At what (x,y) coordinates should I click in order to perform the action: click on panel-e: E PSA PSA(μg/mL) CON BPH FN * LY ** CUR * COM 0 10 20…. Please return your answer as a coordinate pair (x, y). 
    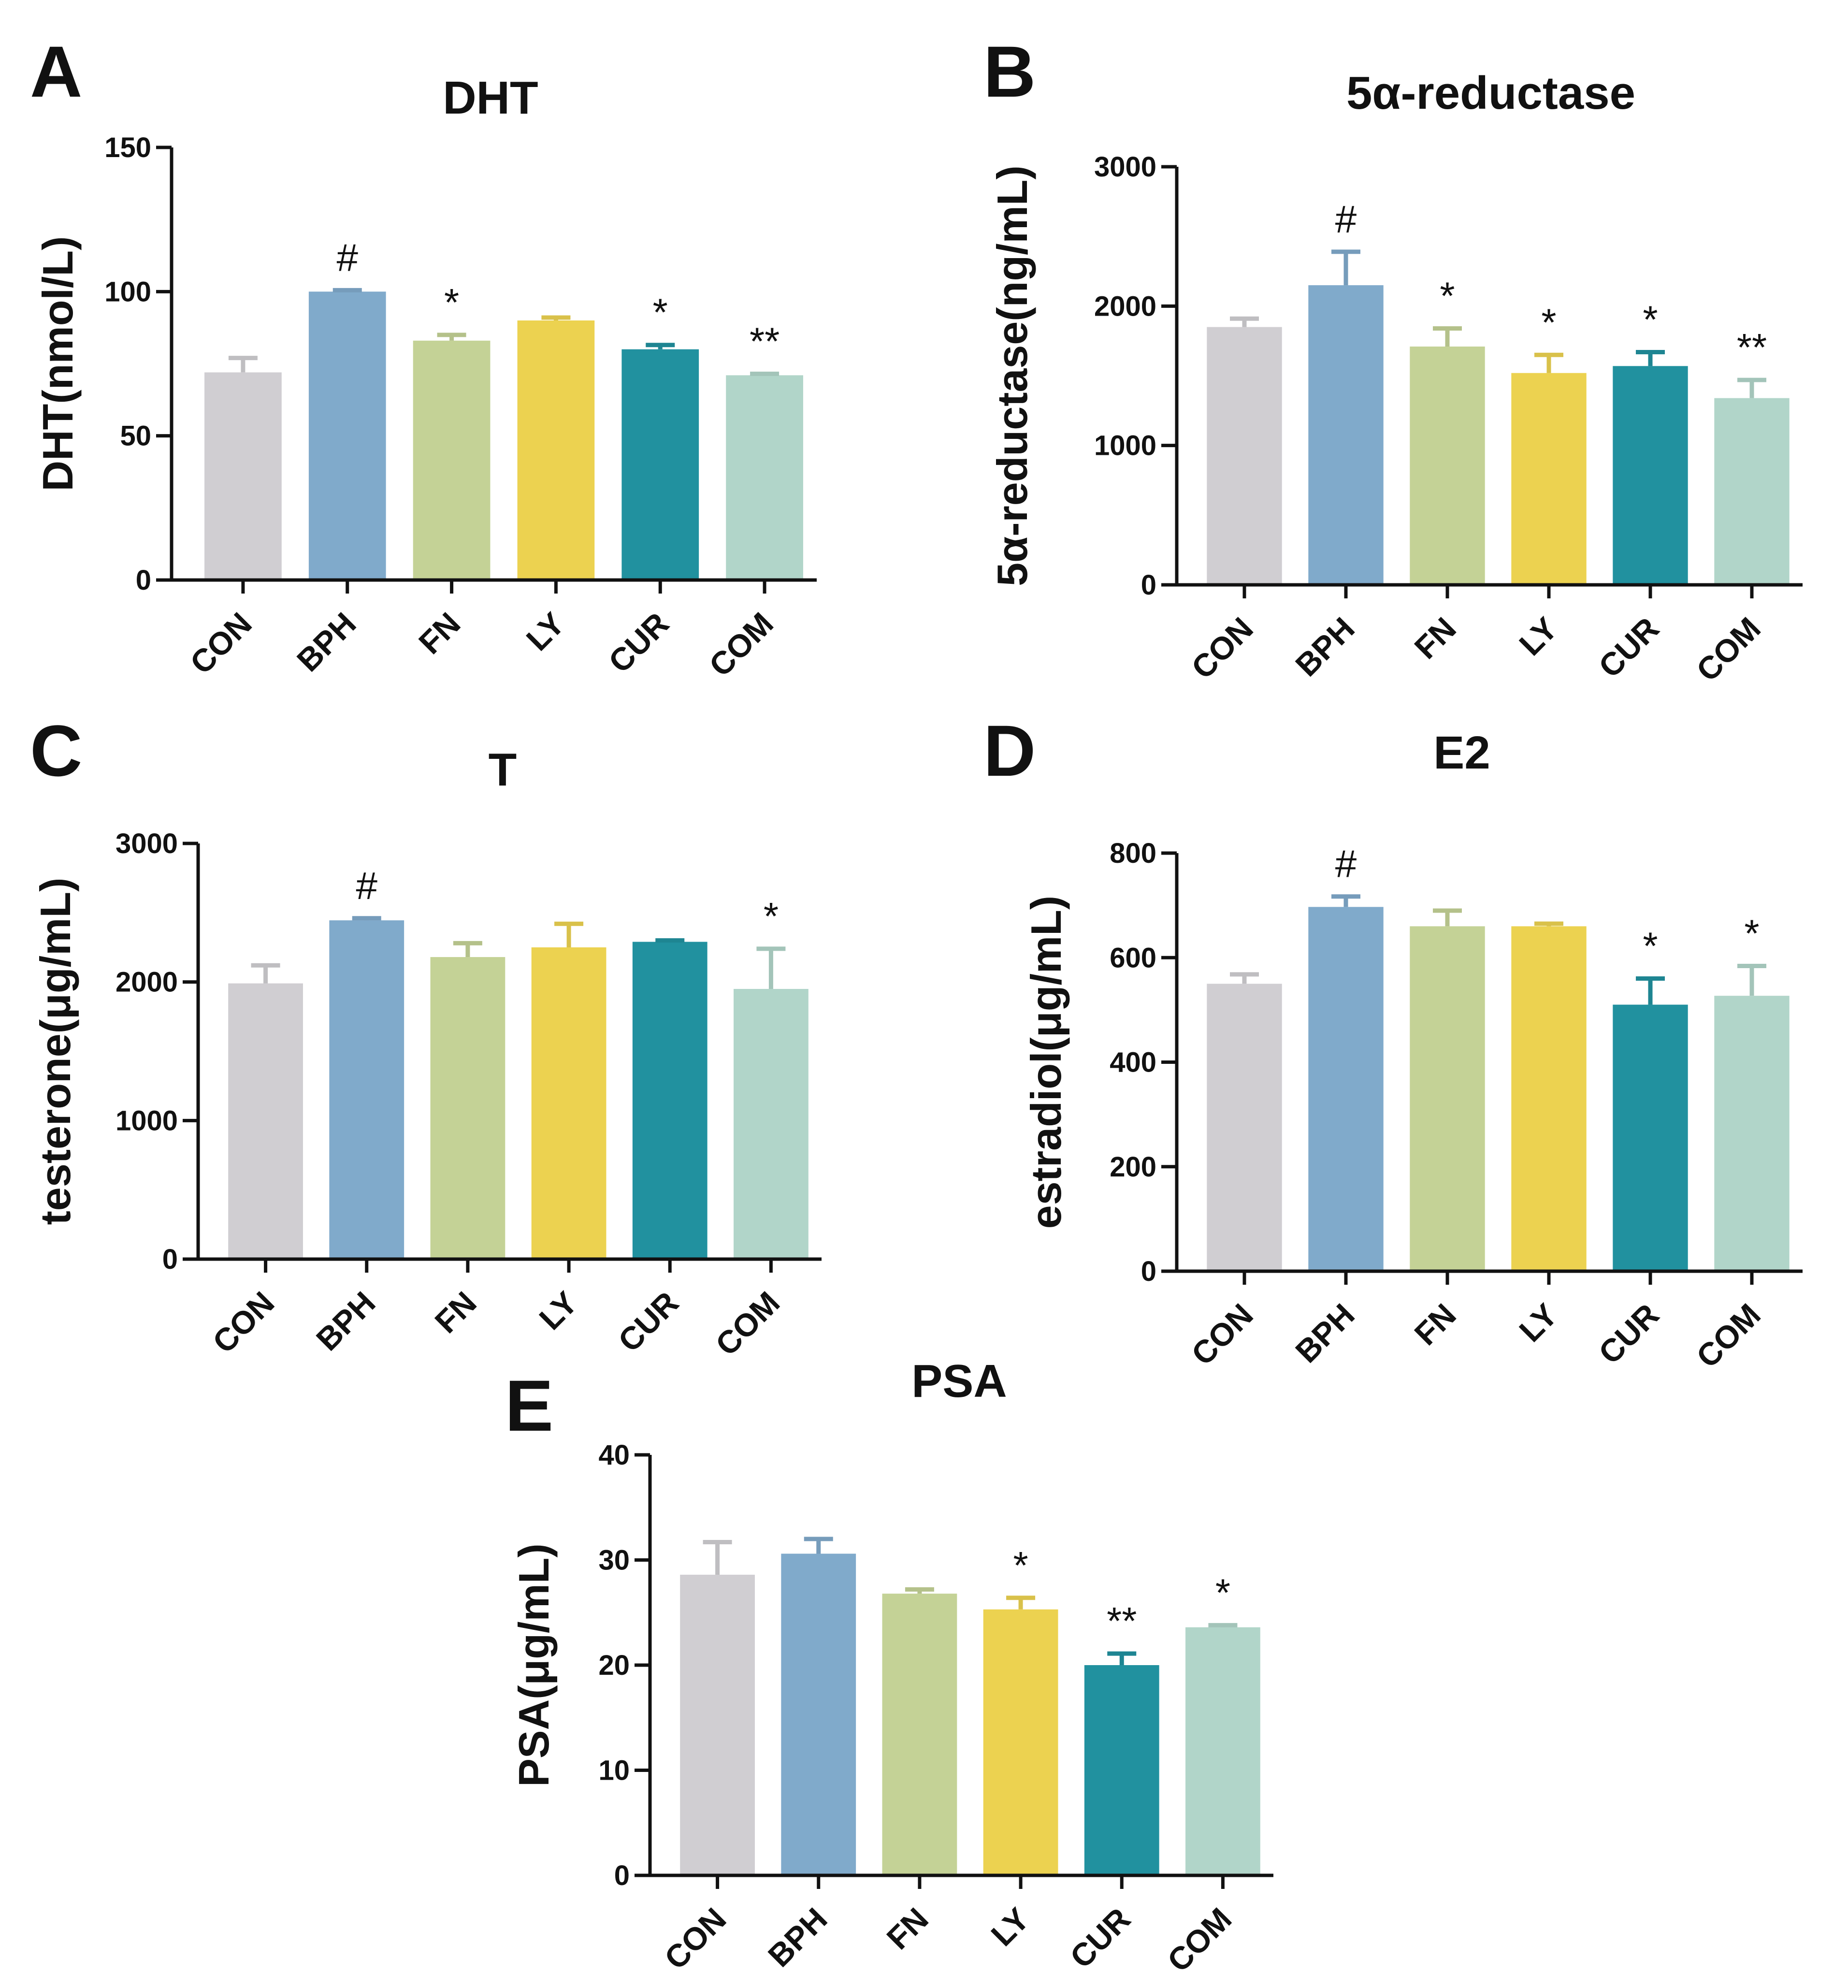
    Looking at the image, I should click on (889, 1667).